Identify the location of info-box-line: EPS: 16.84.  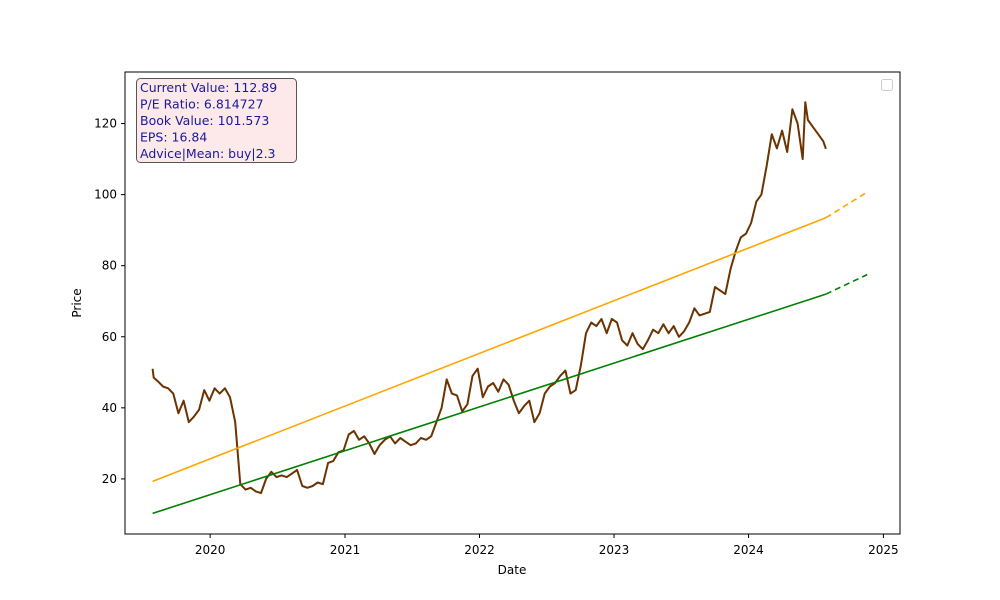
(173, 137).